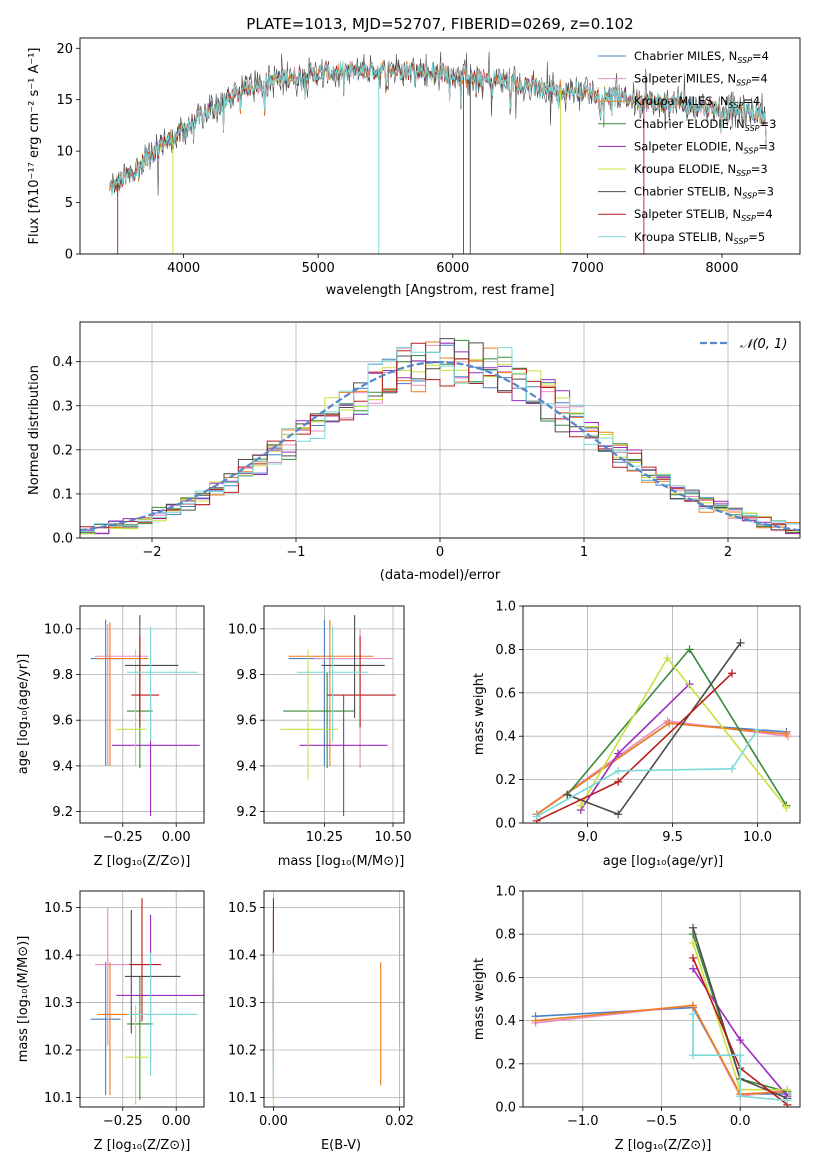 This screenshot has width=819, height=1170. I want to click on x-tick-label: 4000, so click(183, 268).